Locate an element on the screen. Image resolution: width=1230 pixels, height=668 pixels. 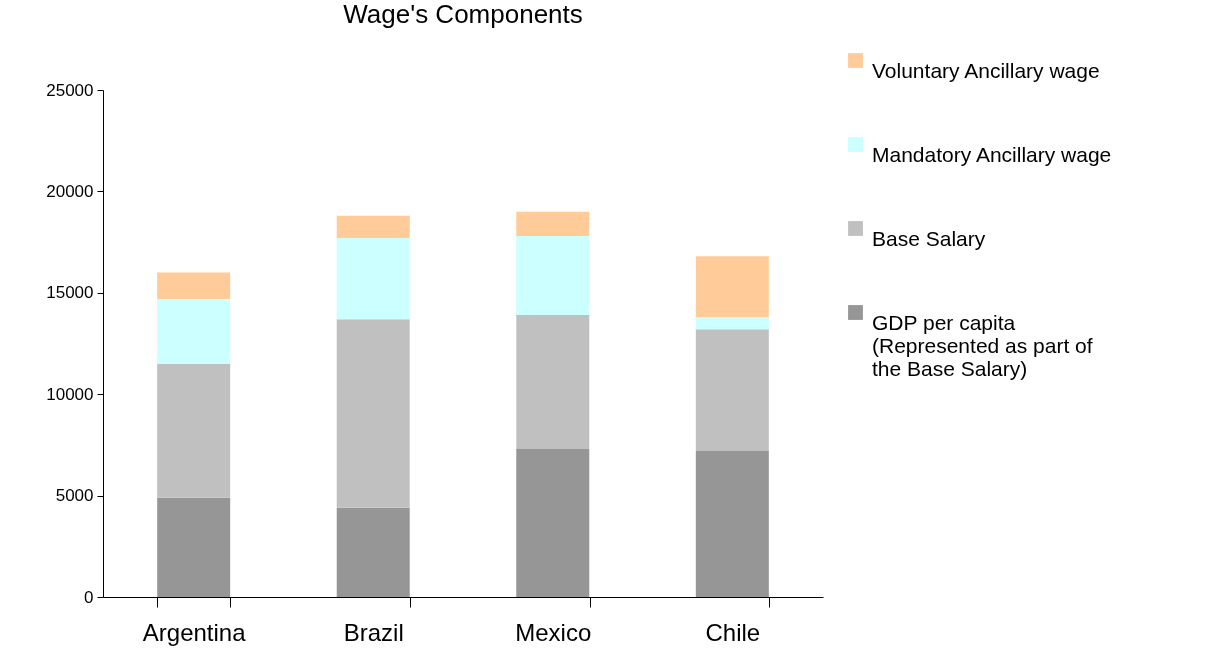
x-tick-label: Brazil is located at coordinates (373, 632).